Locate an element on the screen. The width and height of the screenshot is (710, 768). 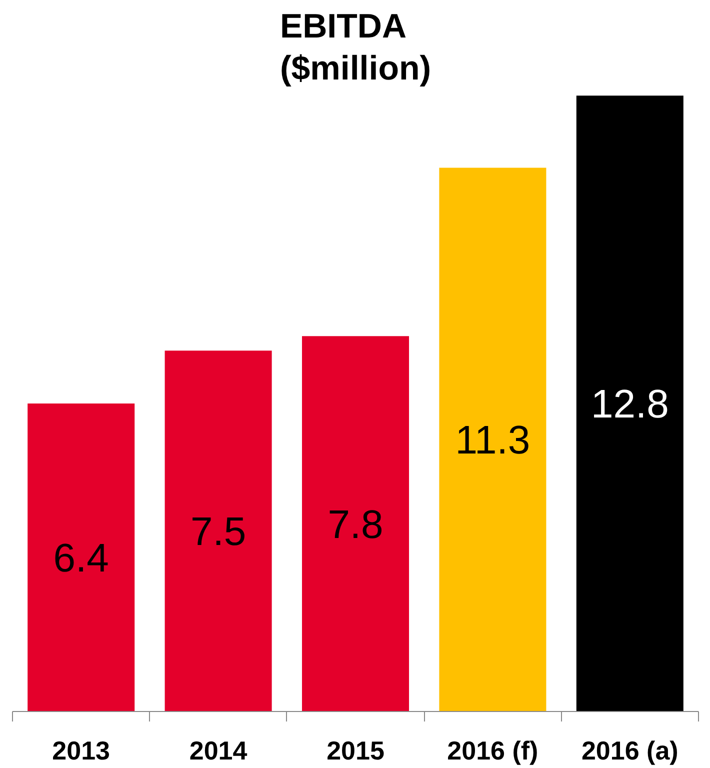
x-tick-label: 2015 is located at coordinates (355, 751).